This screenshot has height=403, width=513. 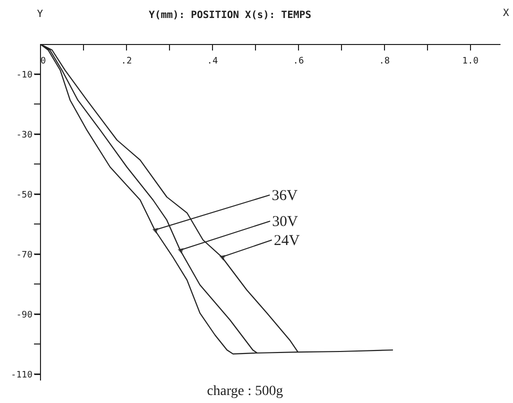 I want to click on y-tick-label: -70, so click(x=24, y=255).